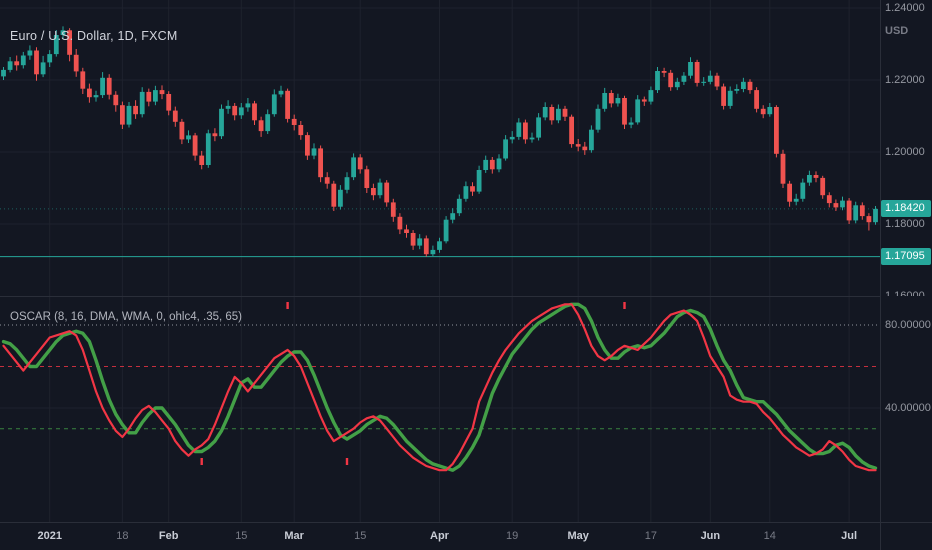 The width and height of the screenshot is (932, 550). I want to click on signal-marker, so click(287, 305).